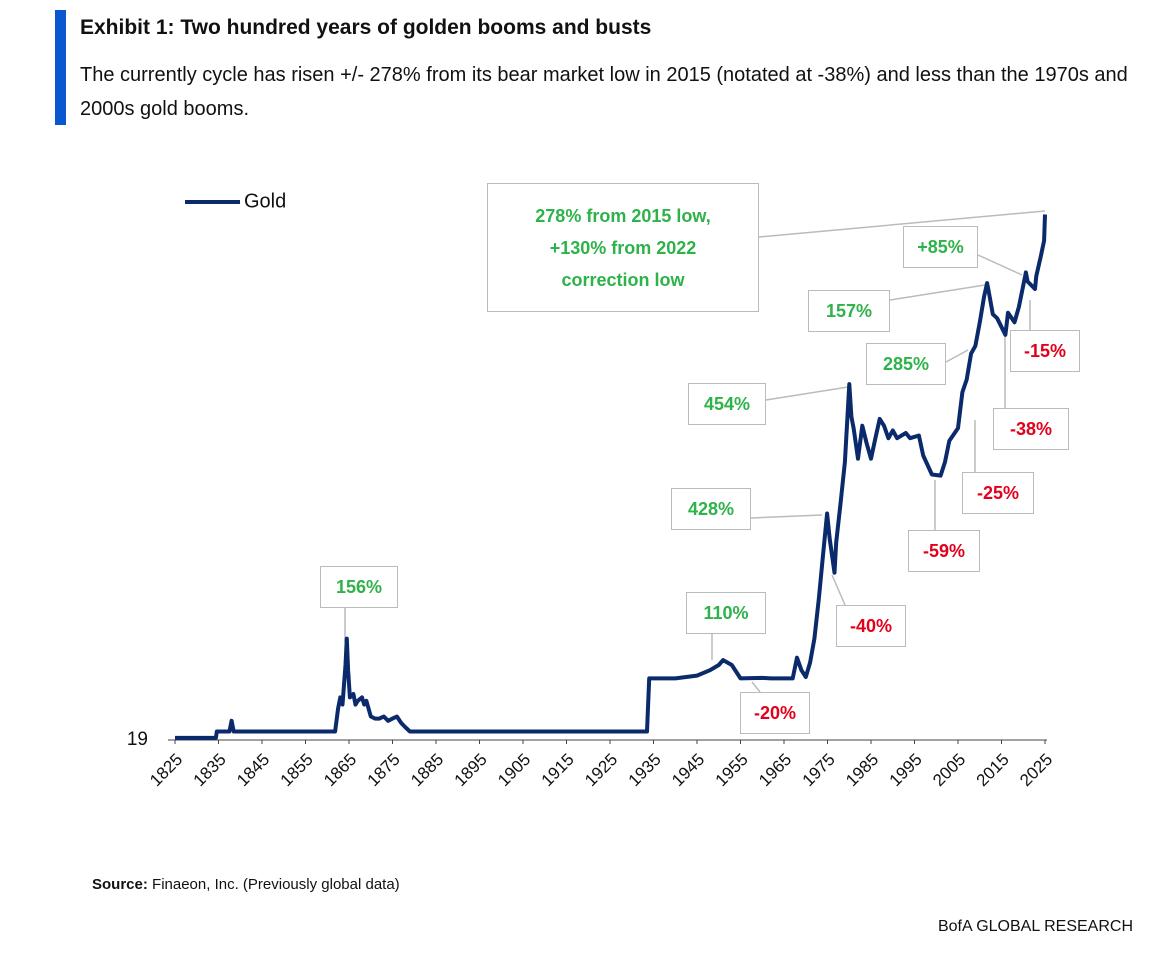 The width and height of the screenshot is (1174, 960). Describe the element at coordinates (726, 613) in the screenshot. I see `annotation: 110%` at that location.